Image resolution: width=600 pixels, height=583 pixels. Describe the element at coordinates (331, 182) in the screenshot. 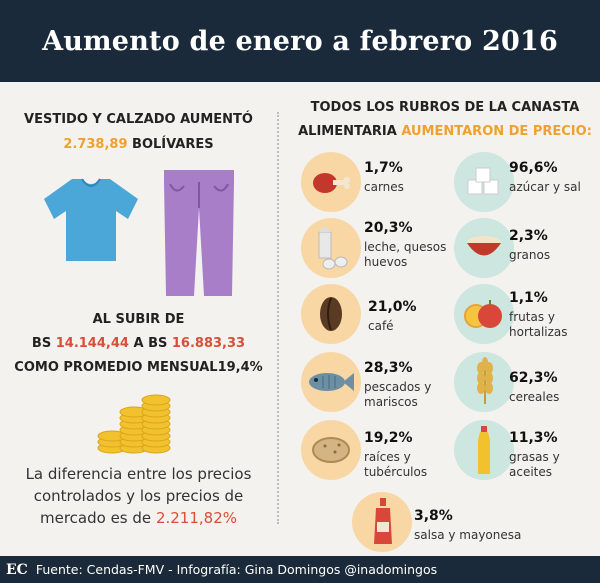

I see `meat-icon` at that location.